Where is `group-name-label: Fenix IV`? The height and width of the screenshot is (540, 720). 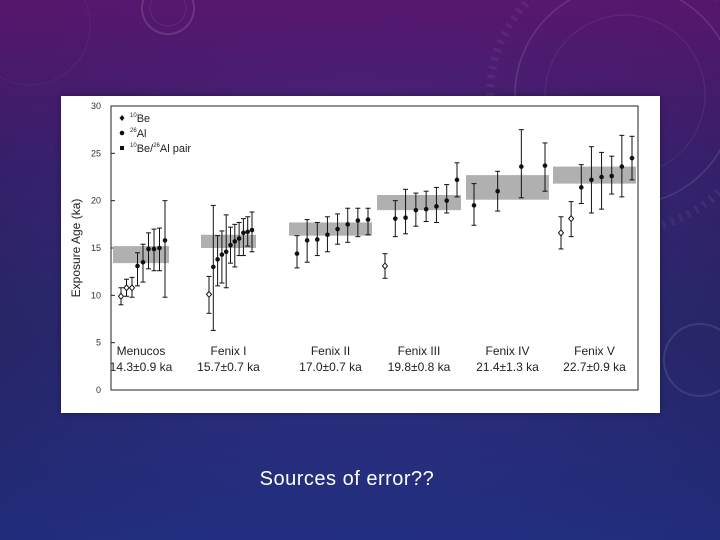
group-name-label: Fenix IV is located at coordinates (507, 351).